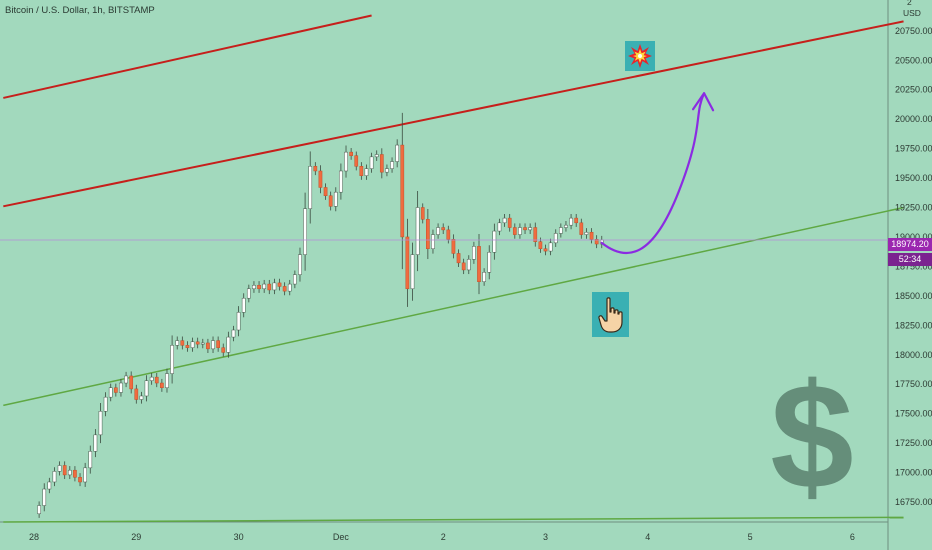 The width and height of the screenshot is (932, 550). What do you see at coordinates (913, 473) in the screenshot?
I see `price-tick-label: 17000.00` at bounding box center [913, 473].